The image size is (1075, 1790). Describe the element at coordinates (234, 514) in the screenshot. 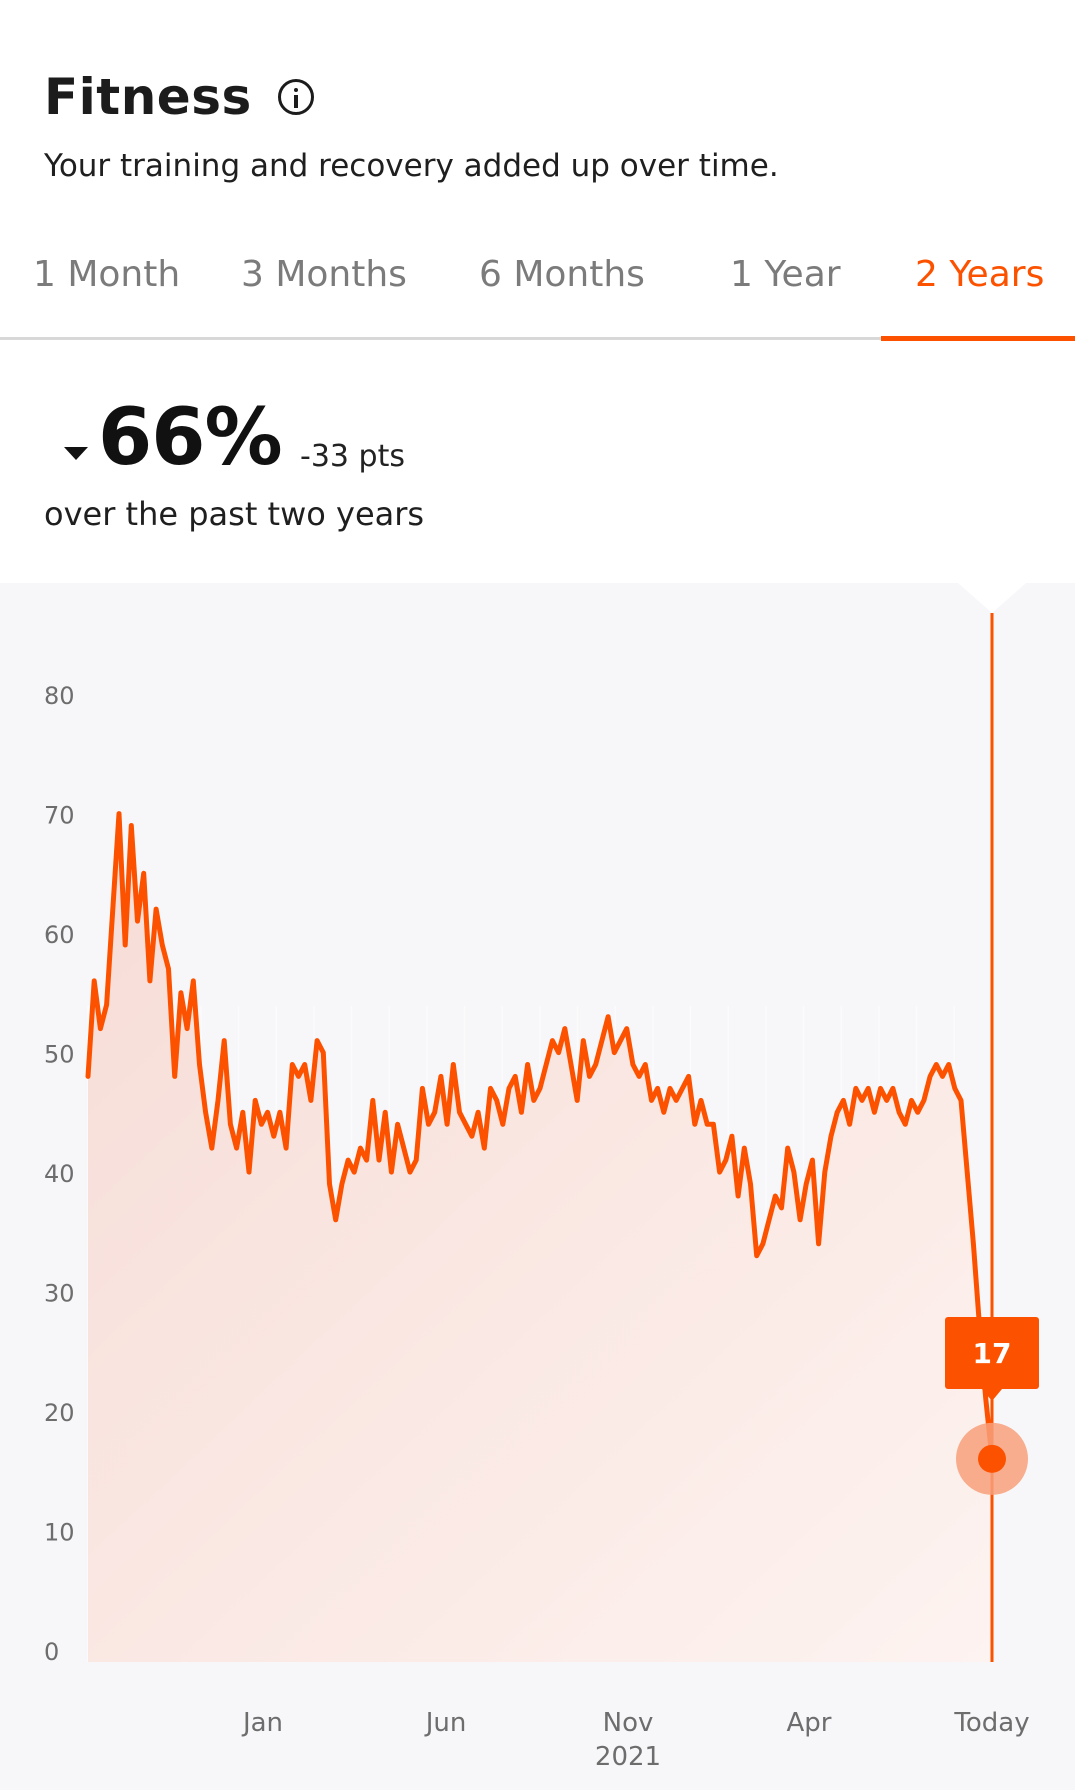

I see `period-label: over the past two years` at that location.